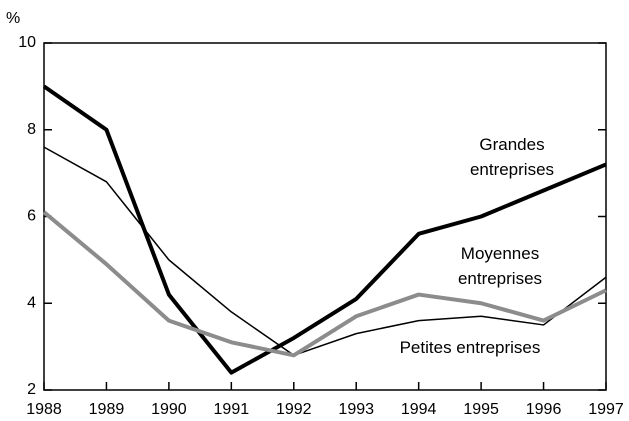  Describe the element at coordinates (606, 409) in the screenshot. I see `x-tick-label: 1997` at that location.